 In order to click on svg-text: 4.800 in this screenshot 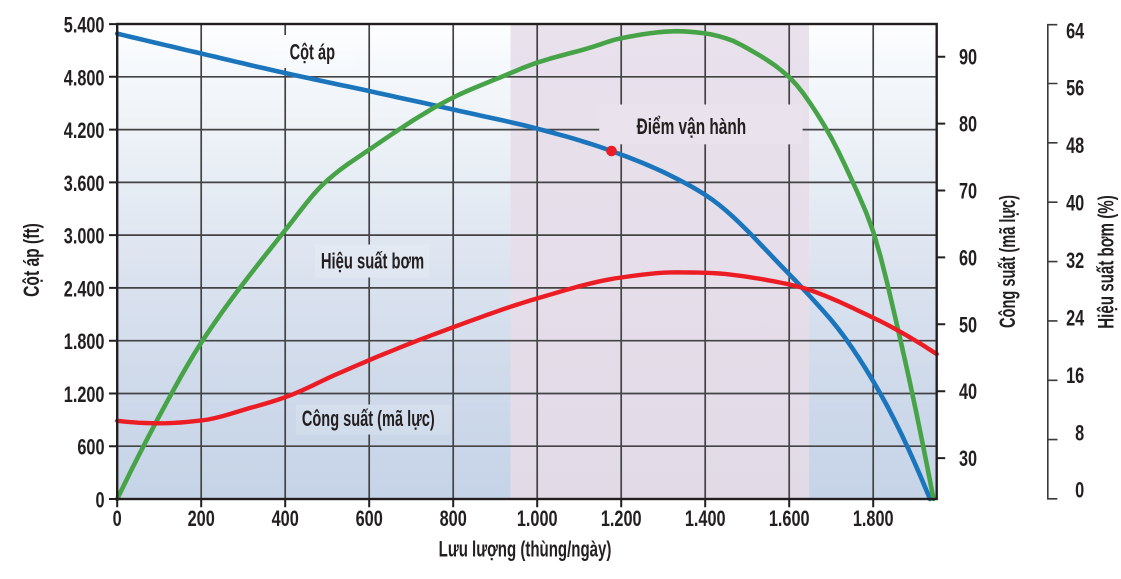, I will do `click(84, 78)`.